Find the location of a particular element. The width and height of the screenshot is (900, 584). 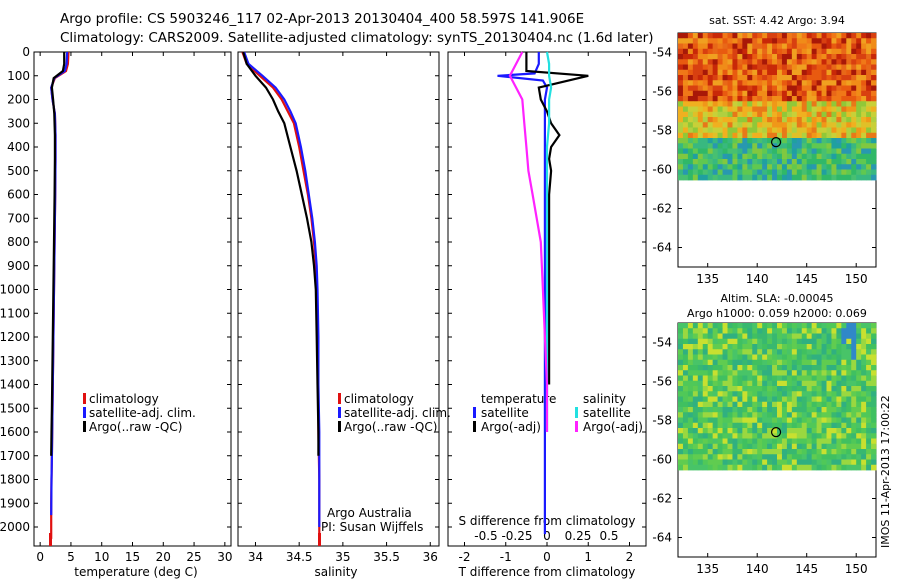

temp-xtick-label: 10 is located at coordinates (101, 557).